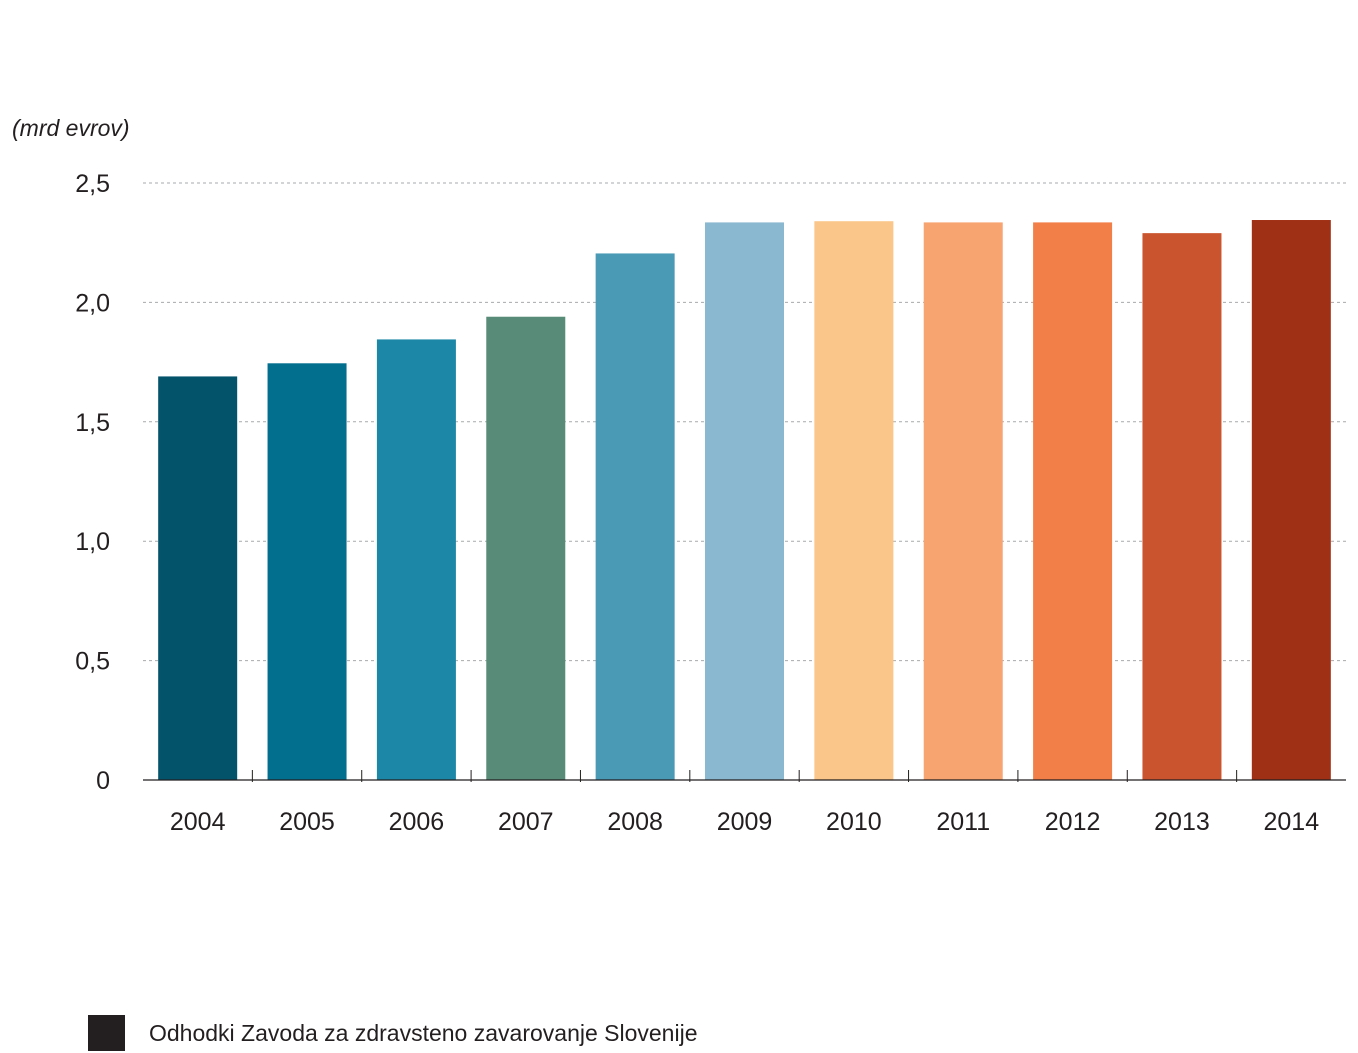 This screenshot has height=1053, width=1358. Describe the element at coordinates (1073, 822) in the screenshot. I see `x-tick-label: 2012` at that location.